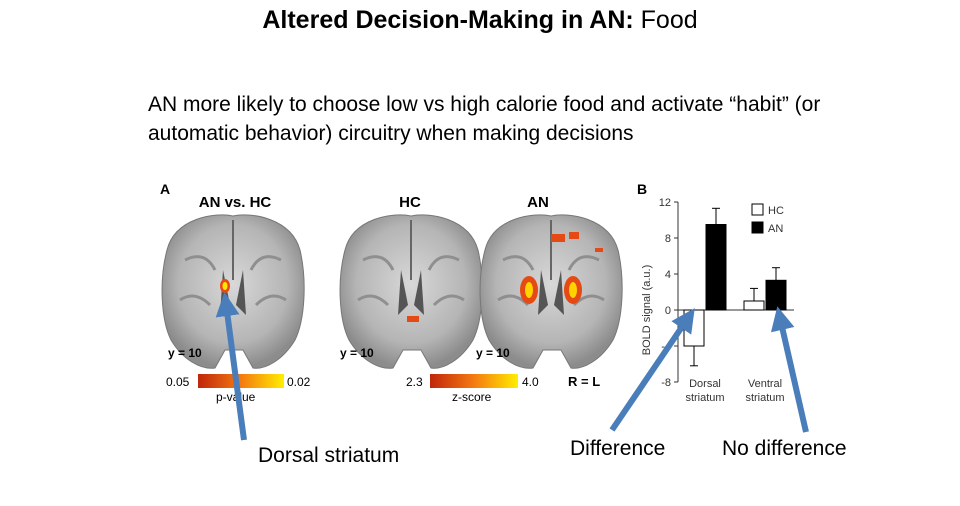 This screenshot has height=506, width=960. Describe the element at coordinates (530, 382) in the screenshot. I see `zscore-max-label: 4.0` at that location.